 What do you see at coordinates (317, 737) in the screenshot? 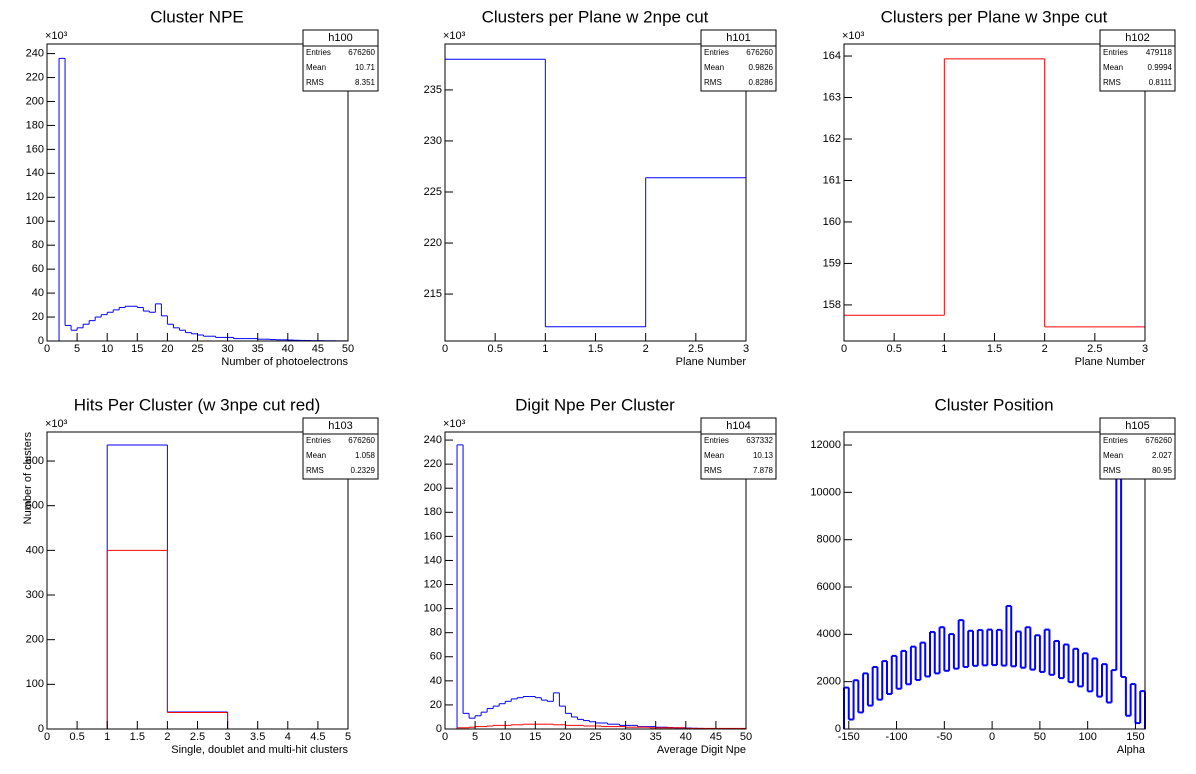
I see `x-tick-label: 4.5` at bounding box center [317, 737].